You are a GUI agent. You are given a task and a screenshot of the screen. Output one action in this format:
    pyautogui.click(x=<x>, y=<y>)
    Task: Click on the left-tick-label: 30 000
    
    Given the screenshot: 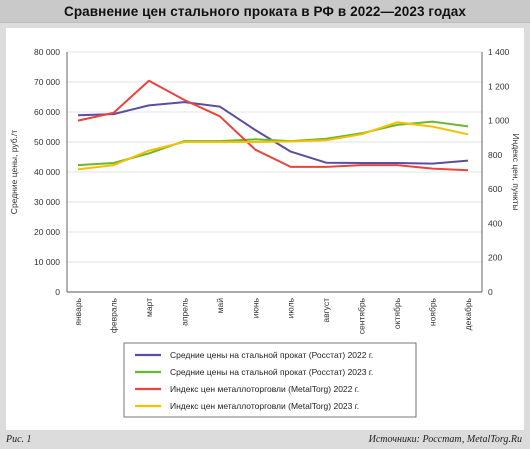 What is the action you would take?
    pyautogui.click(x=47, y=202)
    